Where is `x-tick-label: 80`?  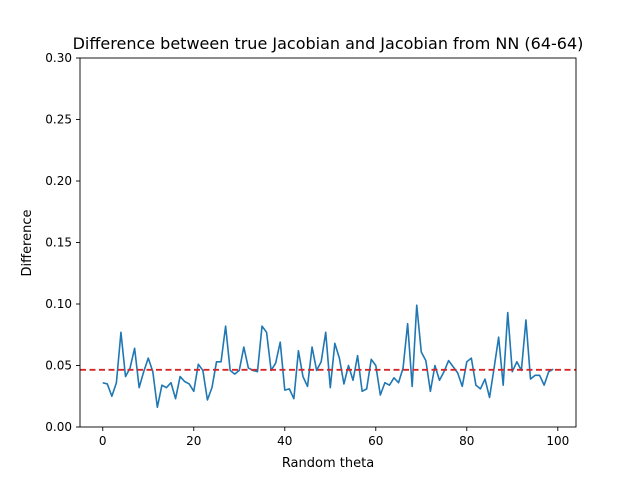 x-tick-label: 80 is located at coordinates (466, 441).